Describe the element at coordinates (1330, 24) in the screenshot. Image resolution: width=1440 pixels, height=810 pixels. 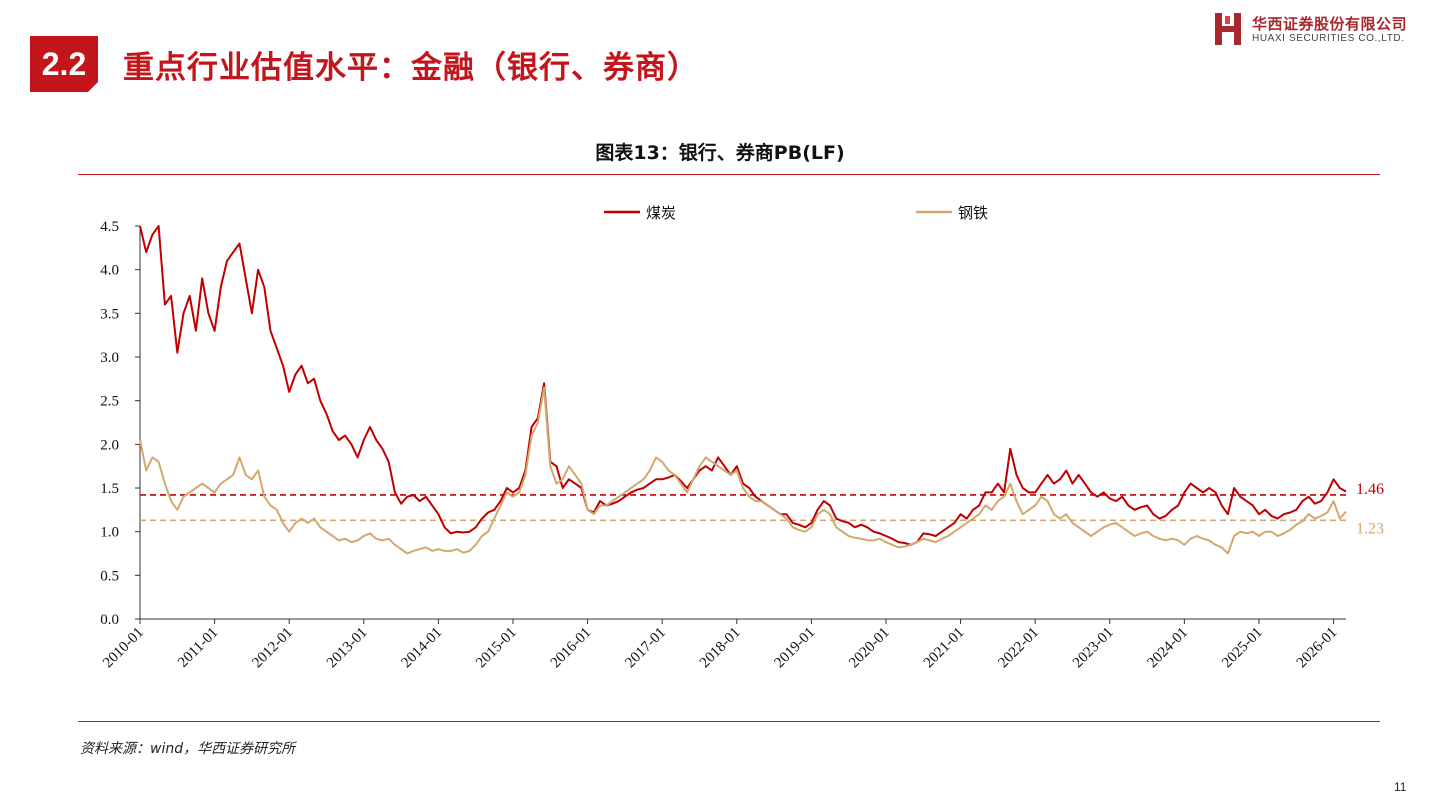
I see `logo-chinese-name: 华西证券股份有限公司` at that location.